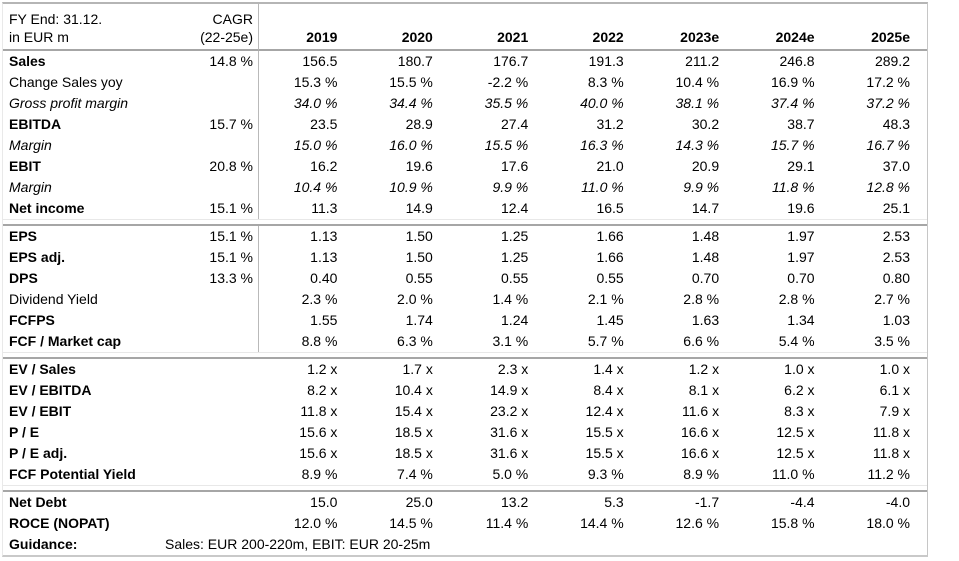 Image resolution: width=959 pixels, height=561 pixels. I want to click on metric-value: 34.0 %, so click(315, 103).